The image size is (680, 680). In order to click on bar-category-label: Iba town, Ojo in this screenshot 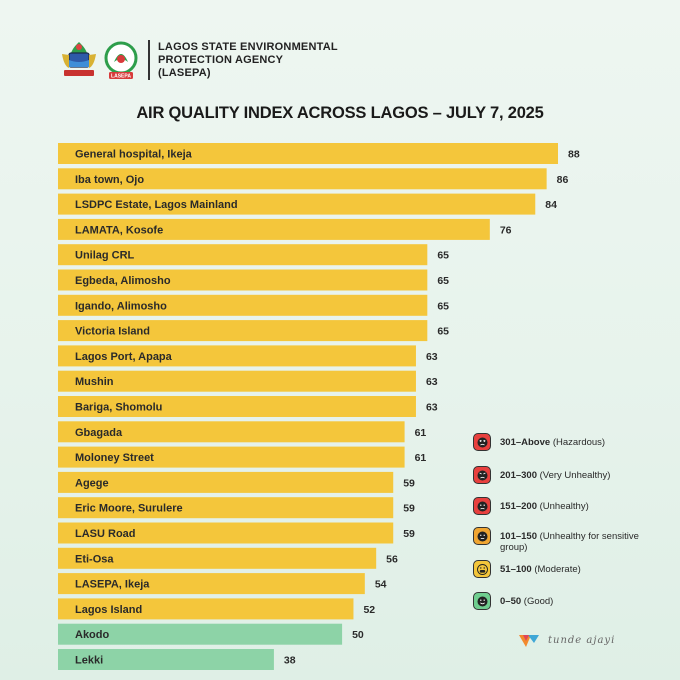, I will do `click(109, 180)`.